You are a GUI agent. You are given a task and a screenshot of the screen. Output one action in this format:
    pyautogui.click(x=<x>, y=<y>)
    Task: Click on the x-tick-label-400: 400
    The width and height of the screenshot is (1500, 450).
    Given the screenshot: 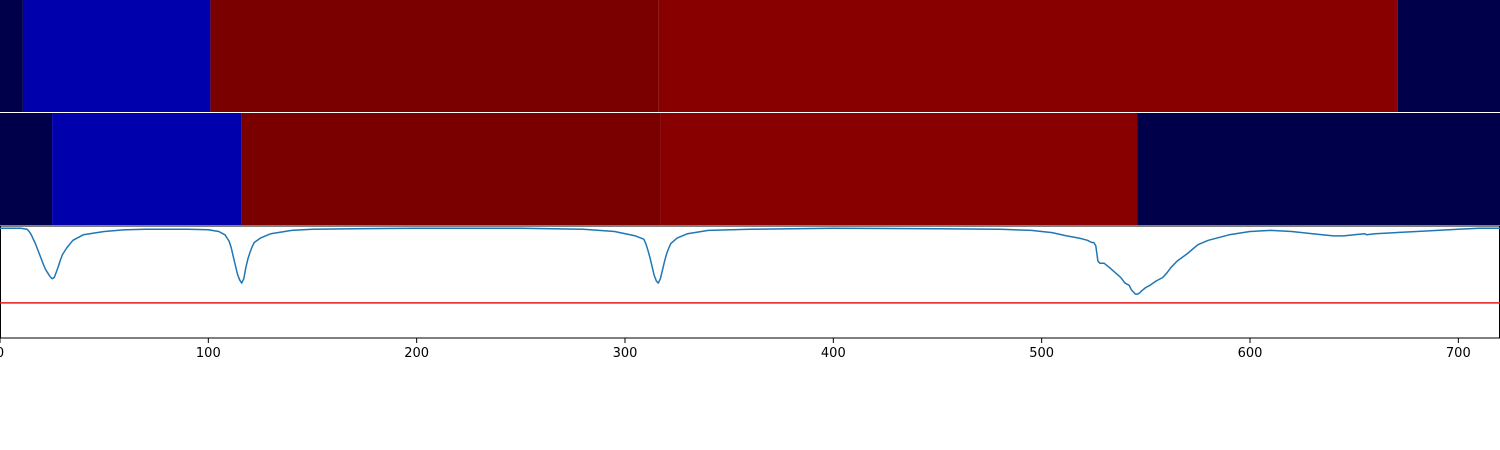 What is the action you would take?
    pyautogui.click(x=833, y=353)
    